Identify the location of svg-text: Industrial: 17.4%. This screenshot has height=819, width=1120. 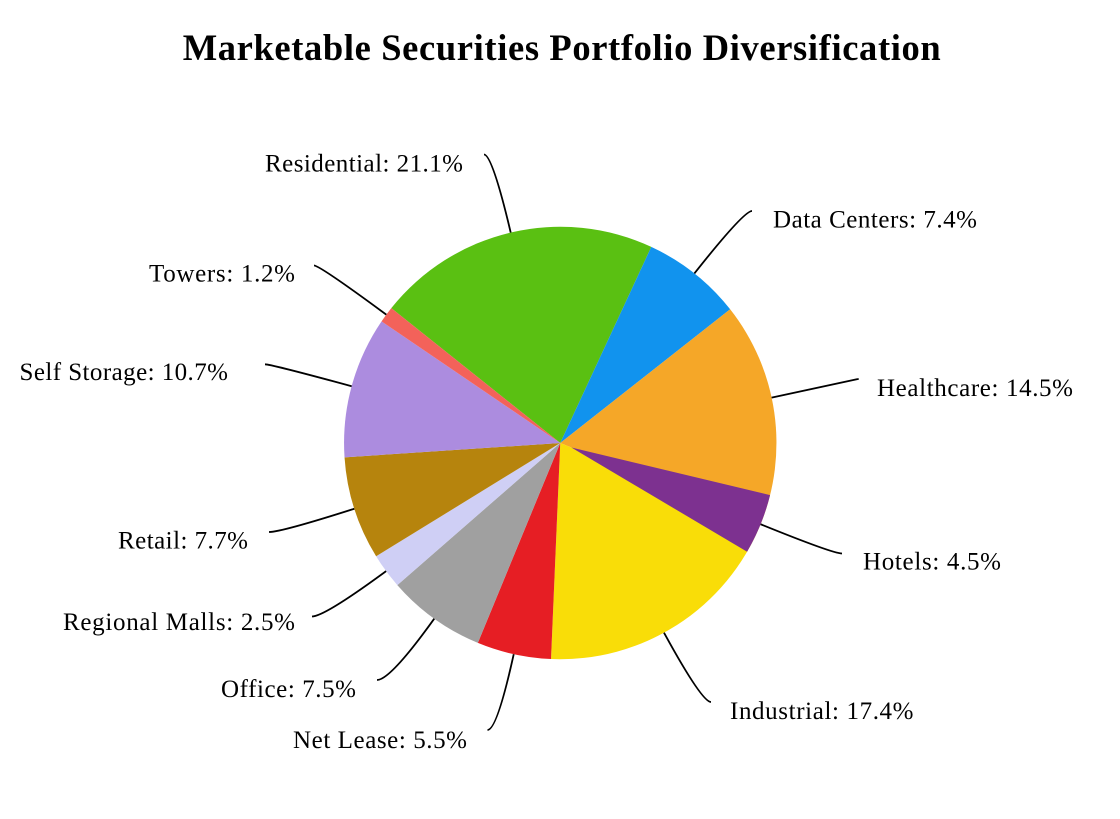
(822, 711).